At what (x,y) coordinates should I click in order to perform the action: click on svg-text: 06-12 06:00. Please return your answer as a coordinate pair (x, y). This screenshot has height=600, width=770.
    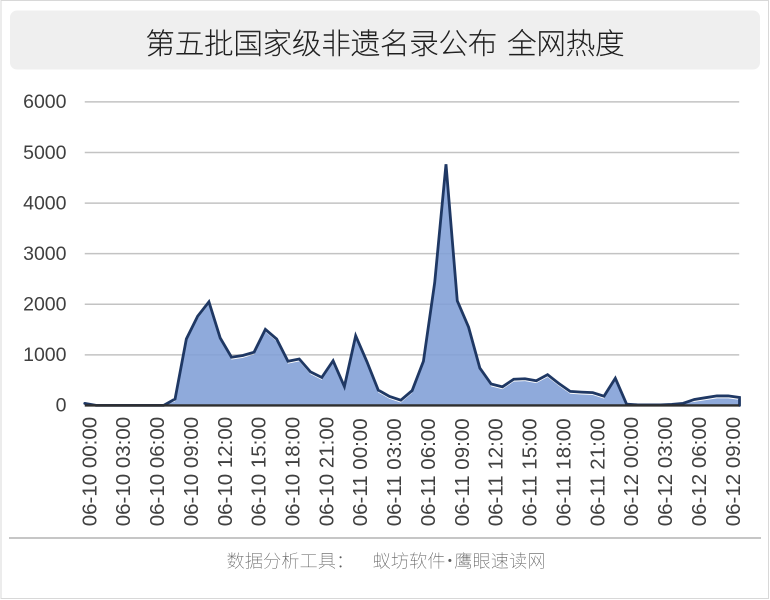
    Looking at the image, I should click on (699, 471).